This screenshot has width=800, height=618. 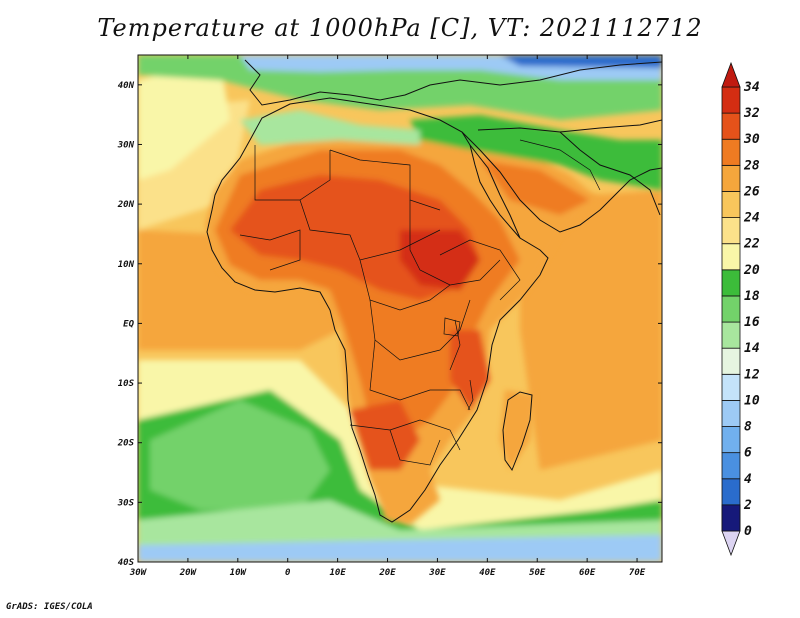 I want to click on warm-indian-band, so click(x=591, y=330).